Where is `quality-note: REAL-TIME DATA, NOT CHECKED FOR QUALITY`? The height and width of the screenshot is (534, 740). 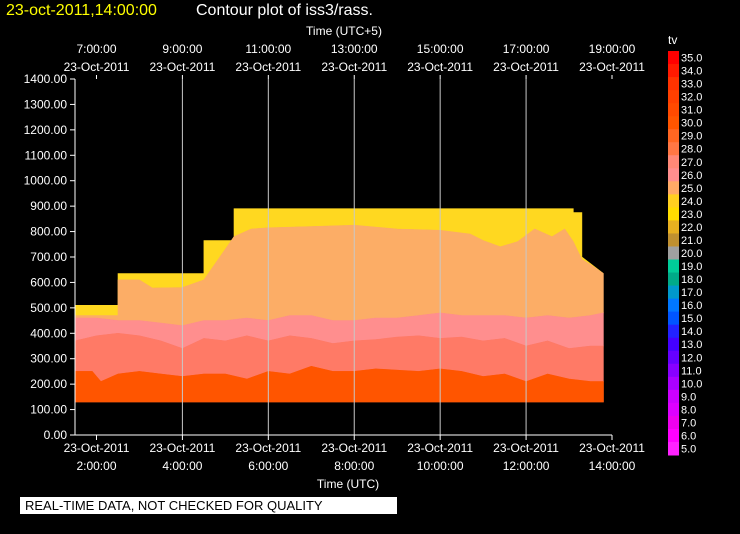 quality-note: REAL-TIME DATA, NOT CHECKED FOR QUALITY is located at coordinates (208, 505).